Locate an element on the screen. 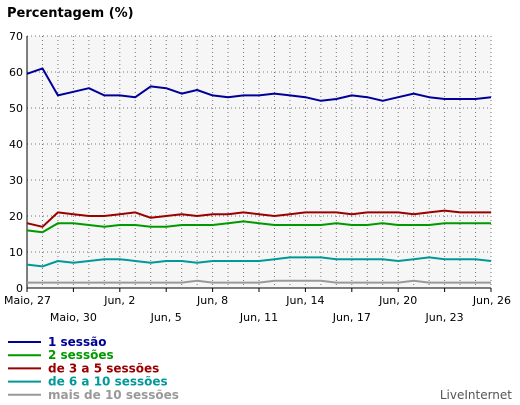 This screenshot has width=520, height=405. y-tick-label: 70 is located at coordinates (16, 36).